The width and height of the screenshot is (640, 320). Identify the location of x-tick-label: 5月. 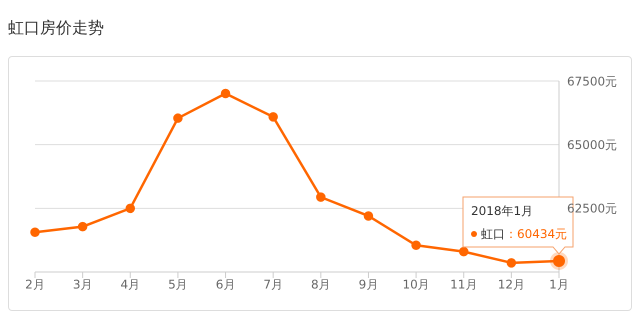
(178, 285).